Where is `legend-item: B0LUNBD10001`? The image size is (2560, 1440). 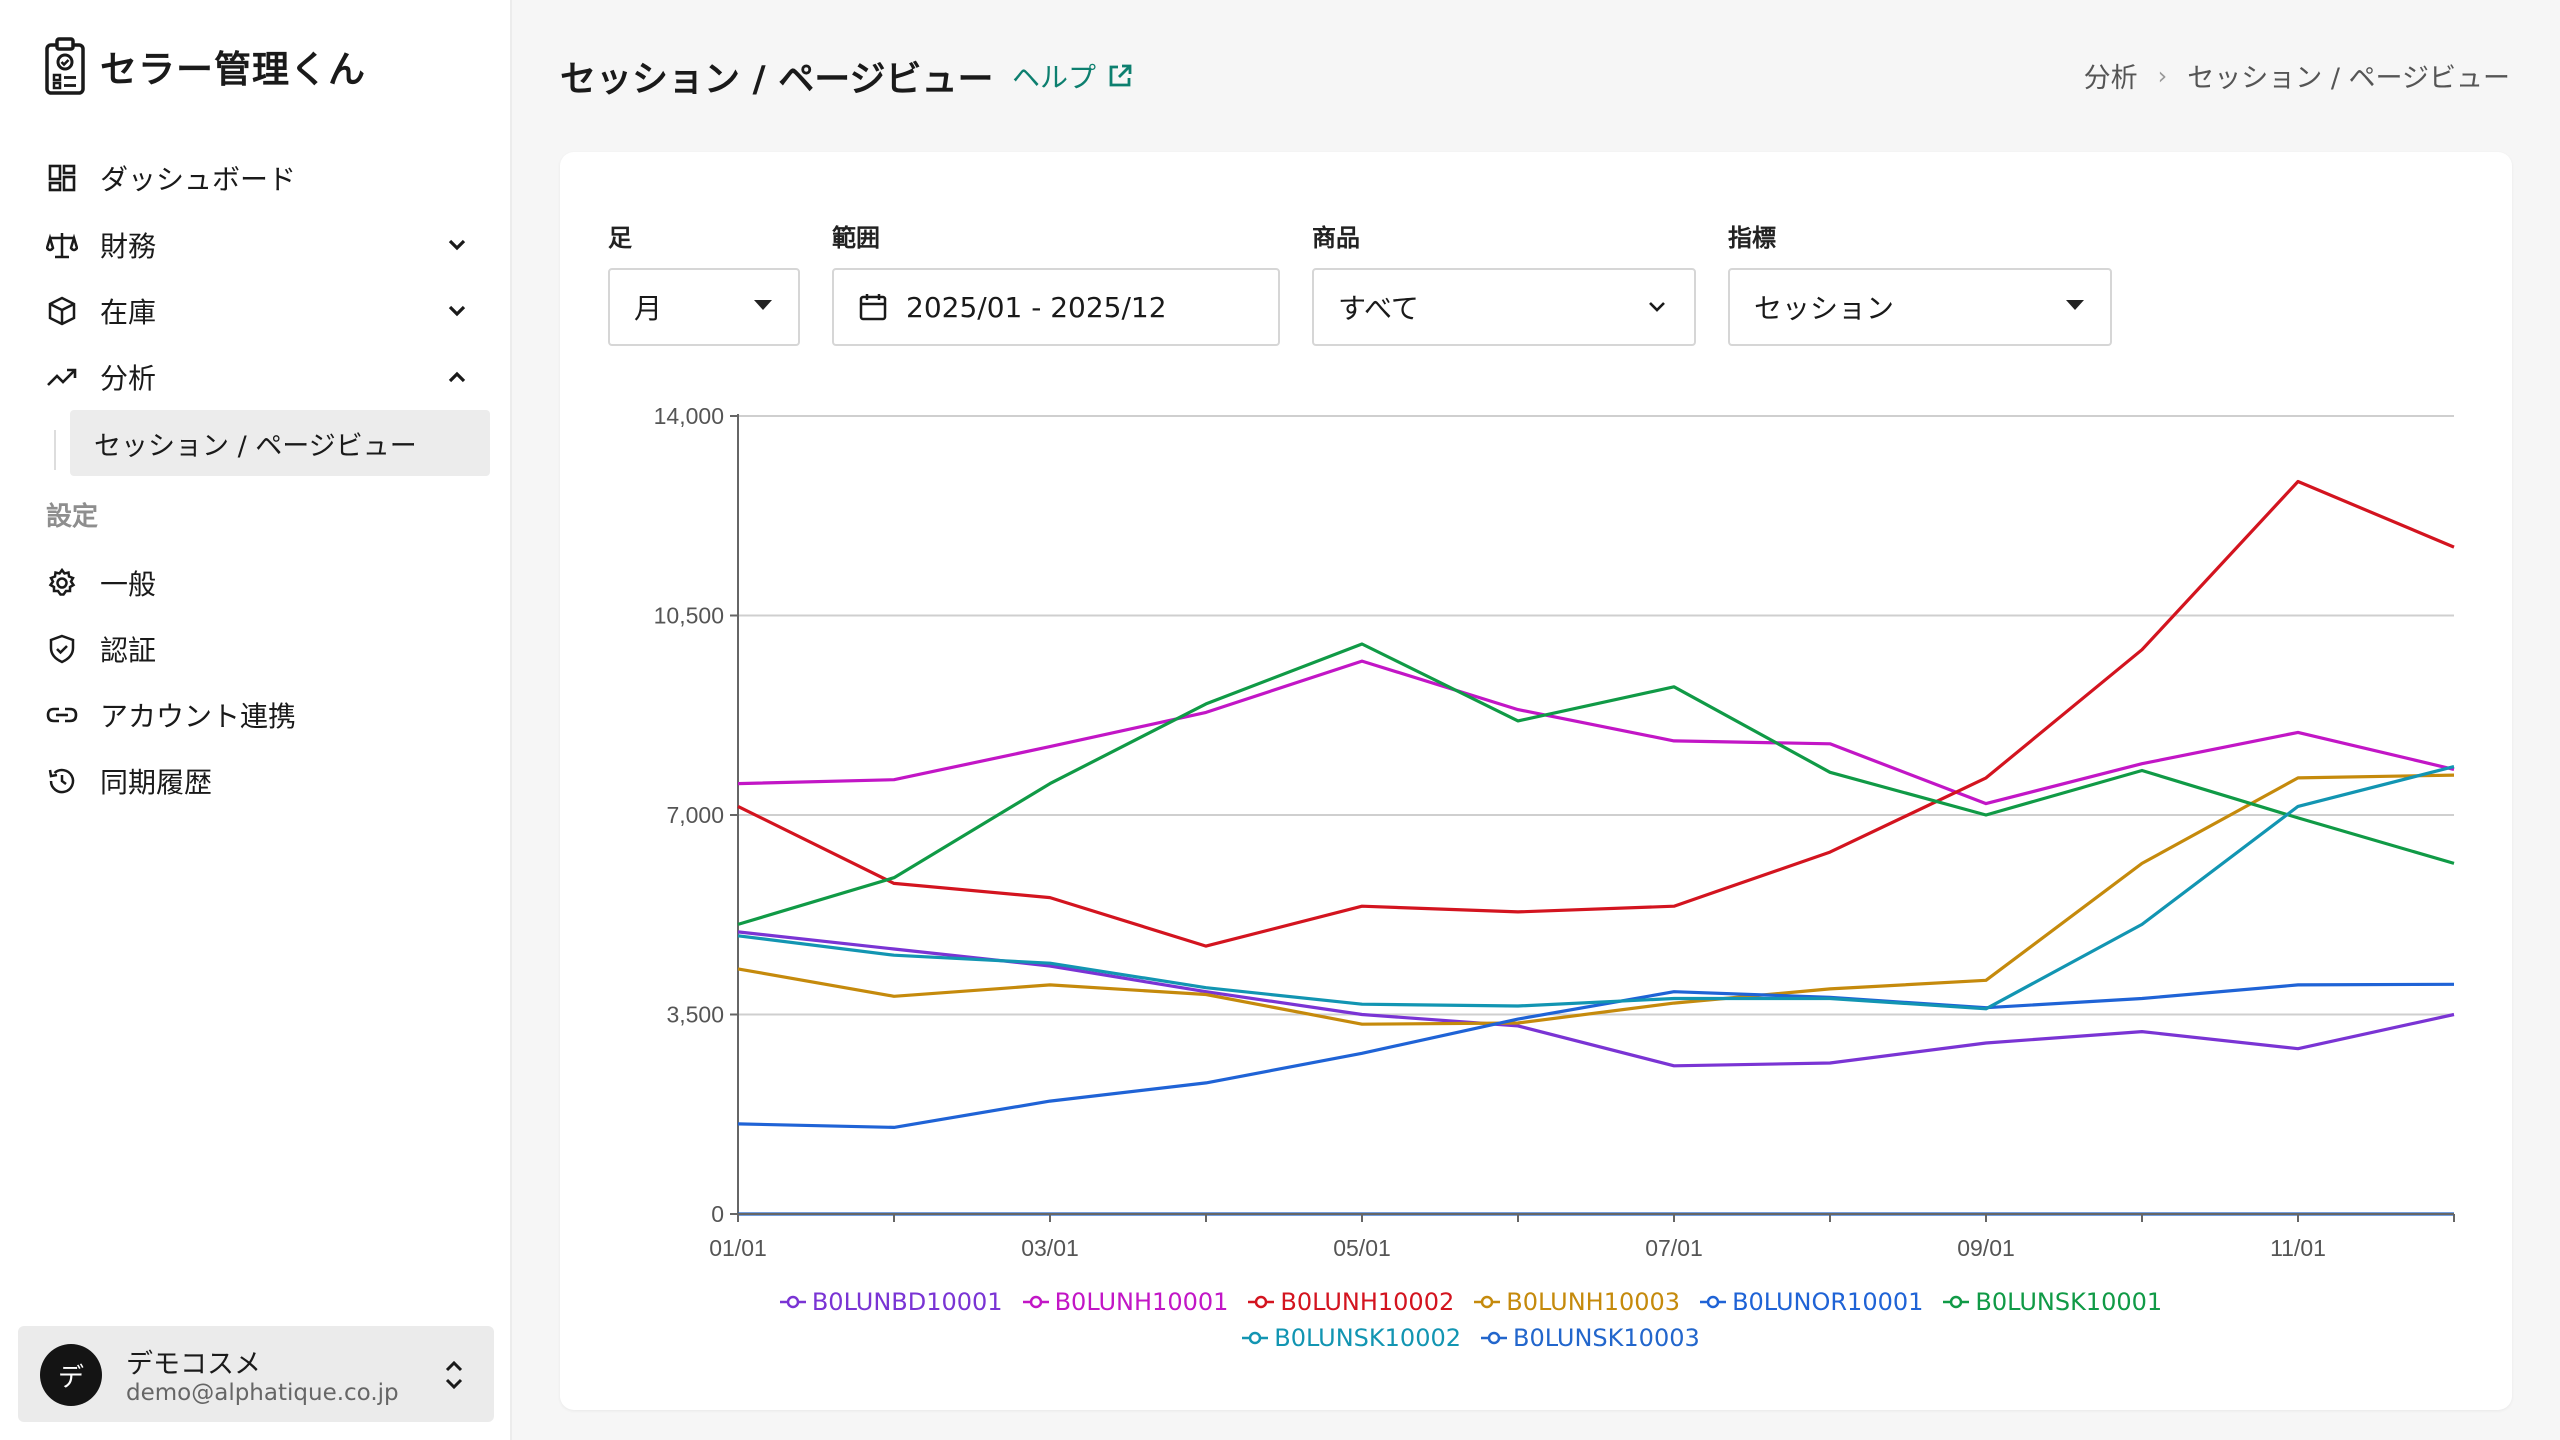
legend-item: B0LUNBD10001 is located at coordinates (891, 1302).